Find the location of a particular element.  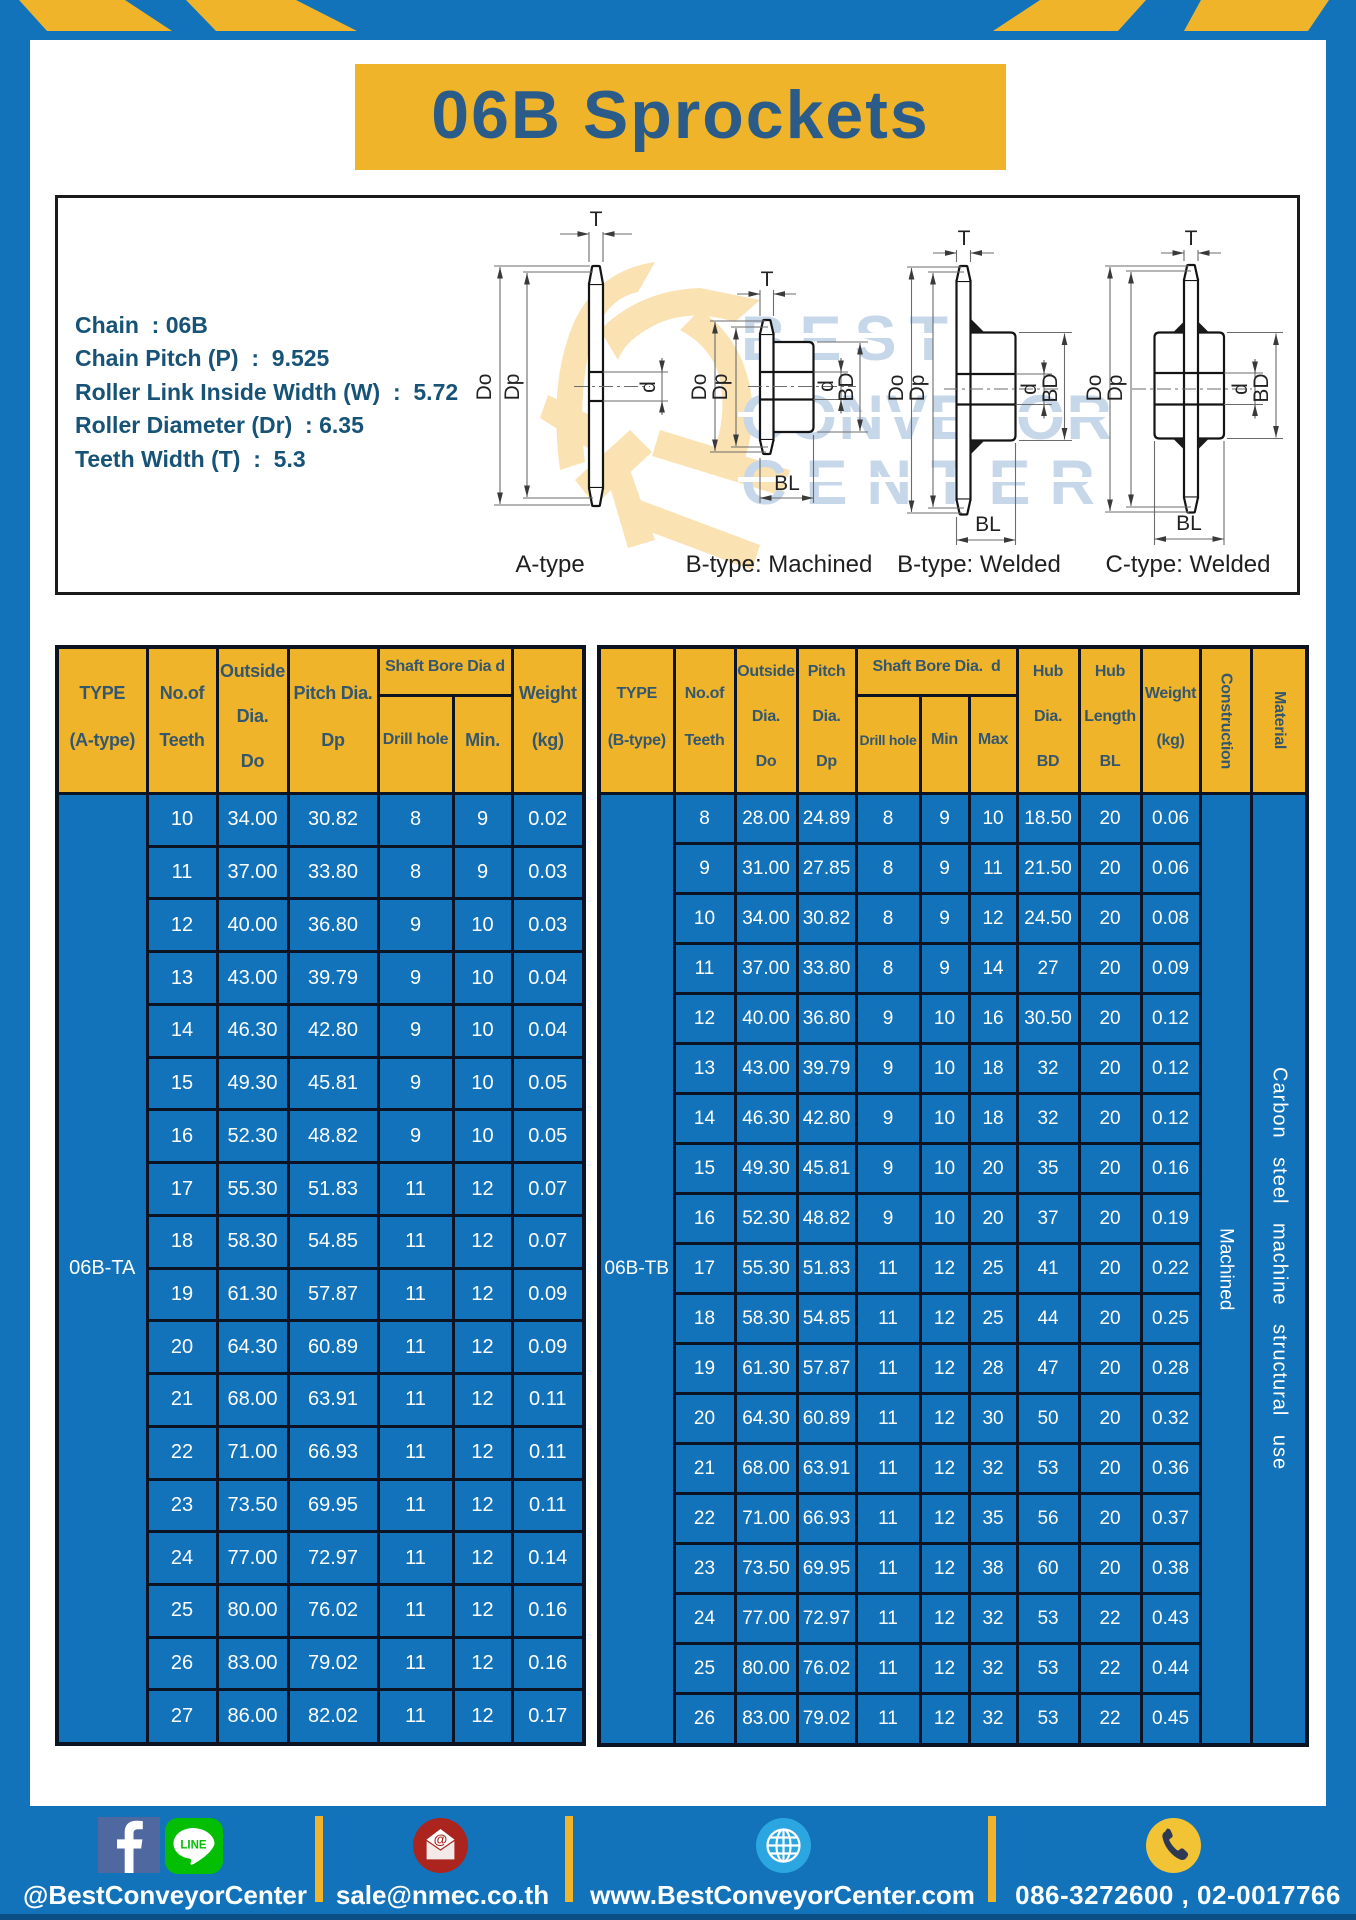

svg-text: A-type is located at coordinates (549, 564).